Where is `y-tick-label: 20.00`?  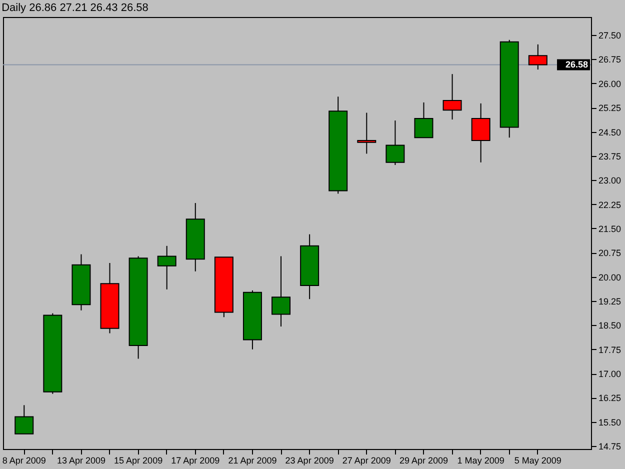 y-tick-label: 20.00 is located at coordinates (610, 277).